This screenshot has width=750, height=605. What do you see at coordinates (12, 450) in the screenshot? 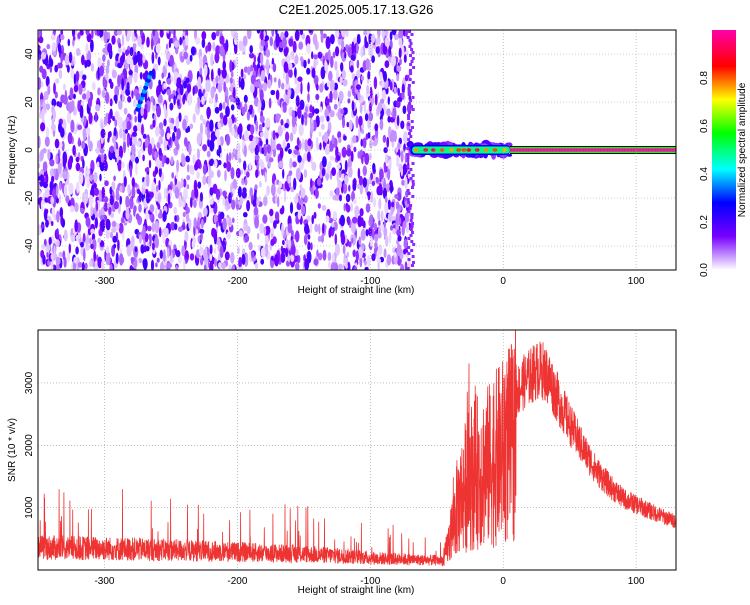
I see `snr-y-axis-label: SNR (10 * v/v)` at bounding box center [12, 450].